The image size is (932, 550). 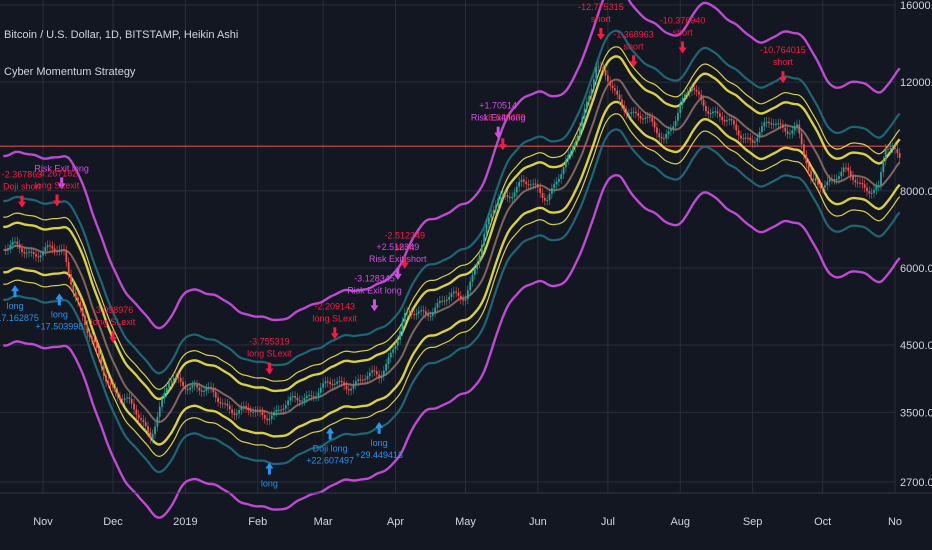 What do you see at coordinates (916, 483) in the screenshot?
I see `y-tick-label: 2700.00` at bounding box center [916, 483].